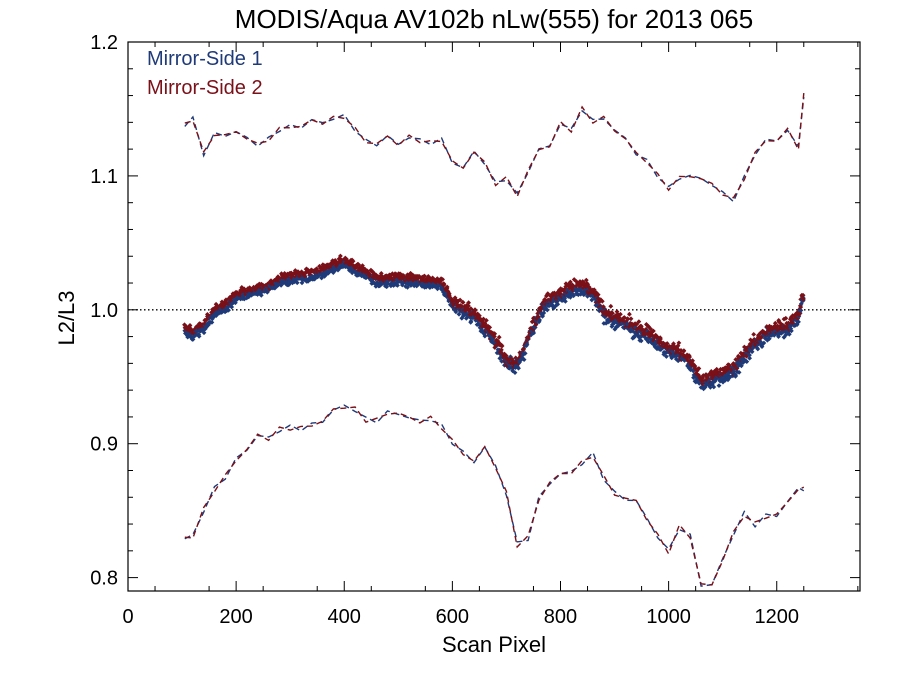 The image size is (900, 675). What do you see at coordinates (776, 617) in the screenshot?
I see `x-tick-label: 1200` at bounding box center [776, 617].